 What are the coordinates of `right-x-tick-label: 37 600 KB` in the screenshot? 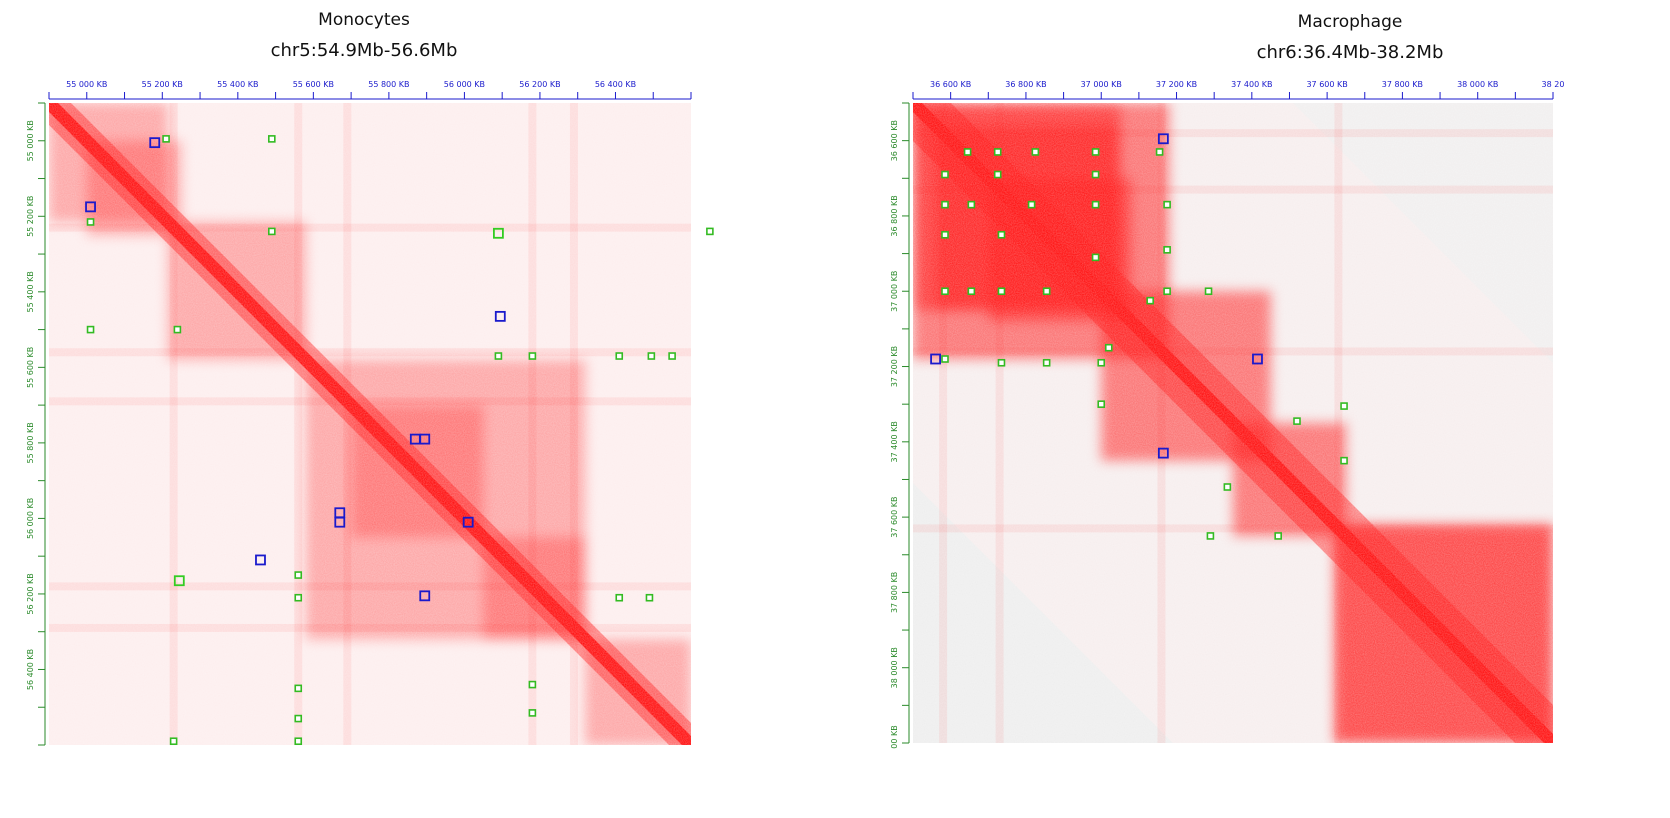 It's located at (1326, 84).